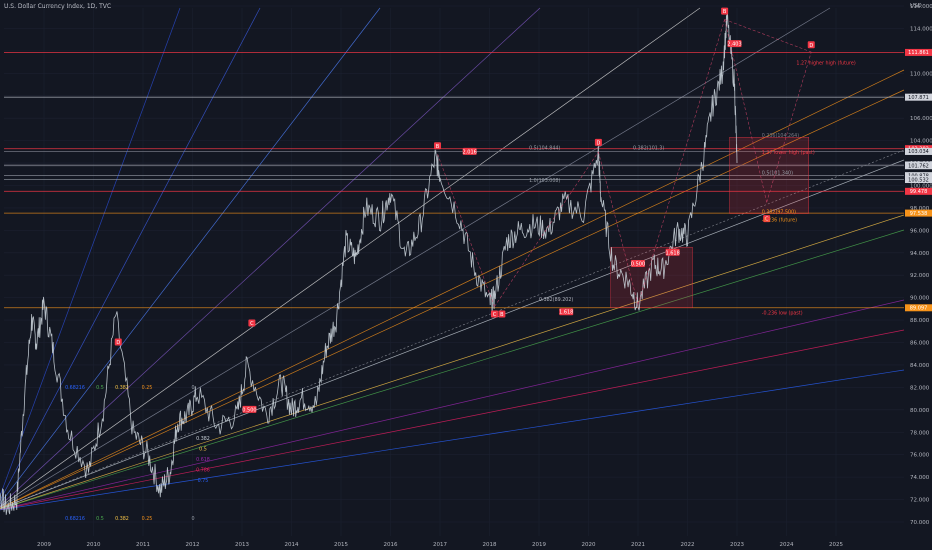 This screenshot has width=932, height=550. Describe the element at coordinates (920, 276) in the screenshot. I see `y-tick-label: 92.000` at that location.